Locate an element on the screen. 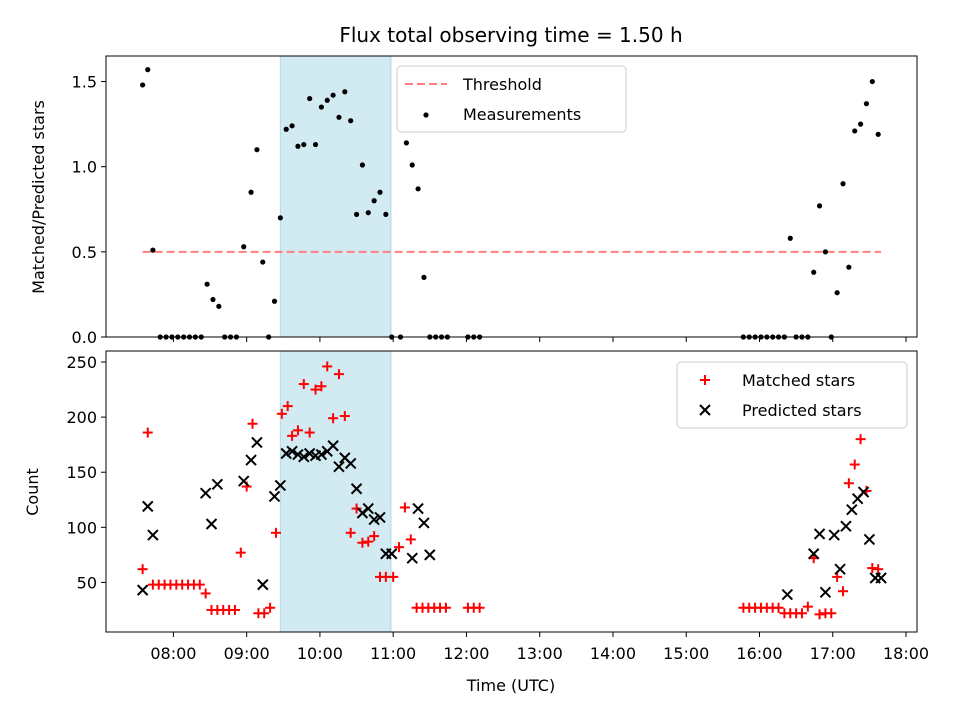  bottom-panel-x-axis-label: Time (UTC) is located at coordinates (510, 685).